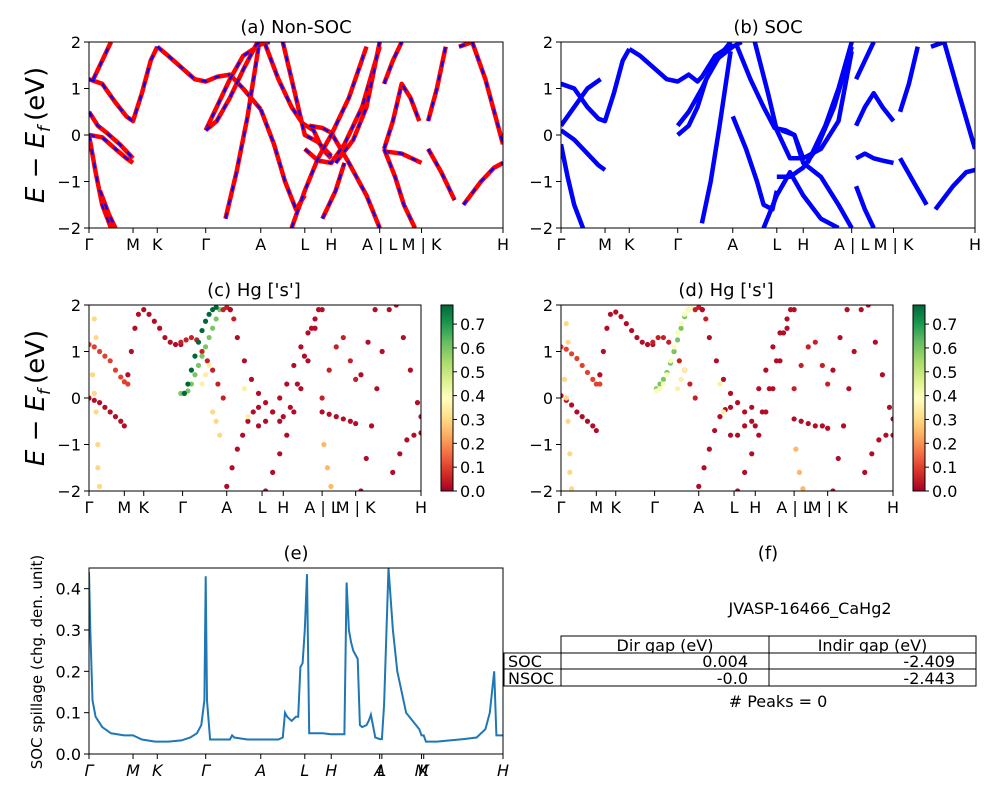  Describe the element at coordinates (732, 678) in the screenshot. I see `table-cell: -0.0` at that location.